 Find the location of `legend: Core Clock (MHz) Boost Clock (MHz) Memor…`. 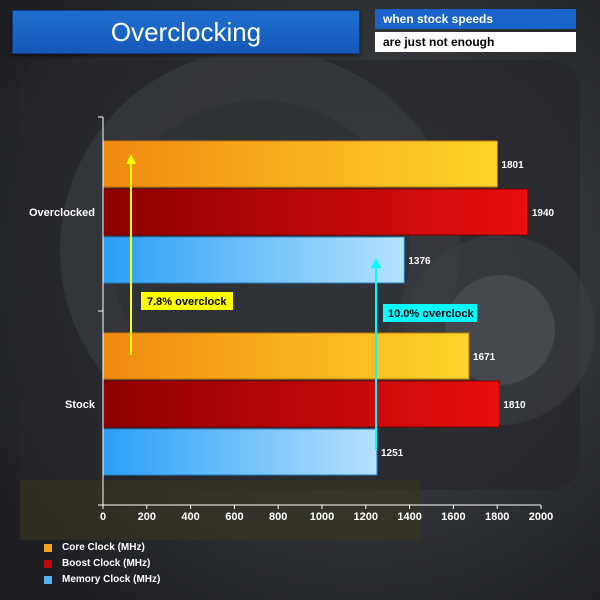

legend: Core Clock (MHz) Boost Clock (MHz) Memor… is located at coordinates (102, 564).